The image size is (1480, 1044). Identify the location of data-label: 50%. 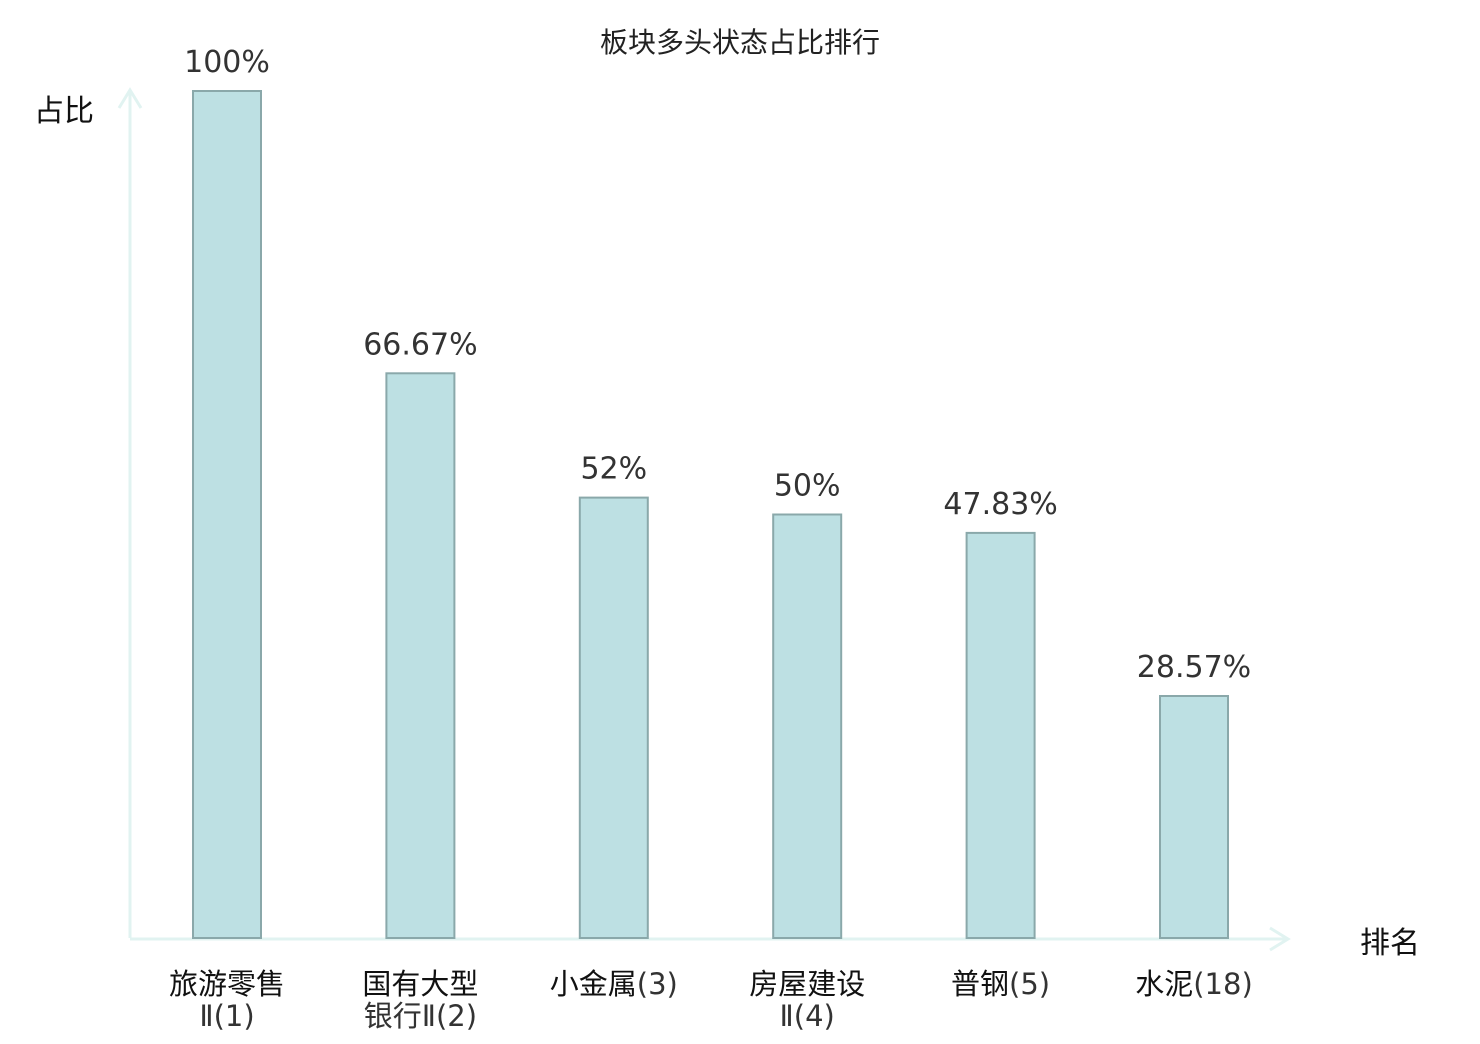
(807, 486).